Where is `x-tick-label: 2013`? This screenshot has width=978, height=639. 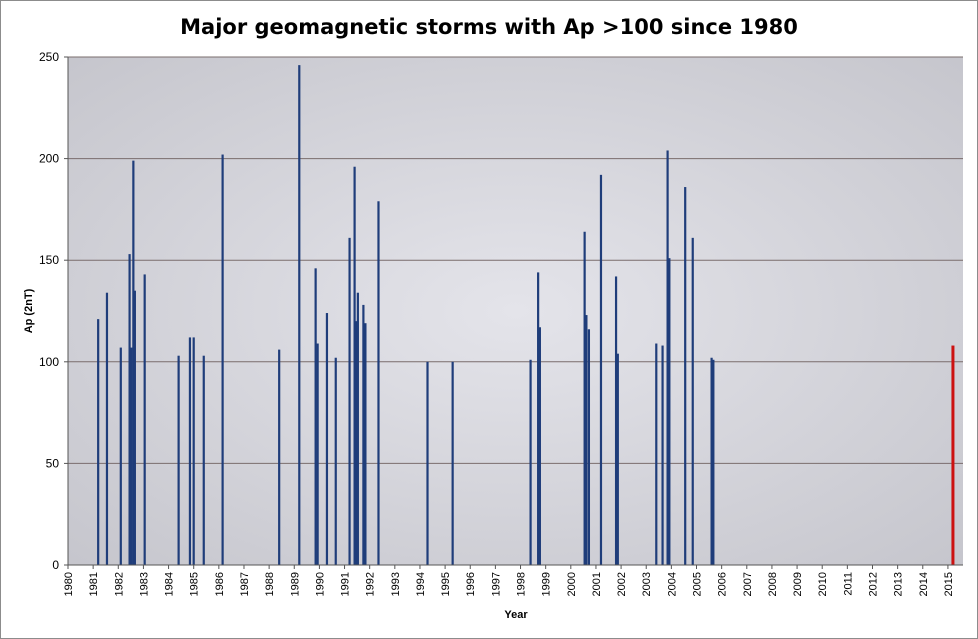
x-tick-label: 2013 is located at coordinates (899, 584).